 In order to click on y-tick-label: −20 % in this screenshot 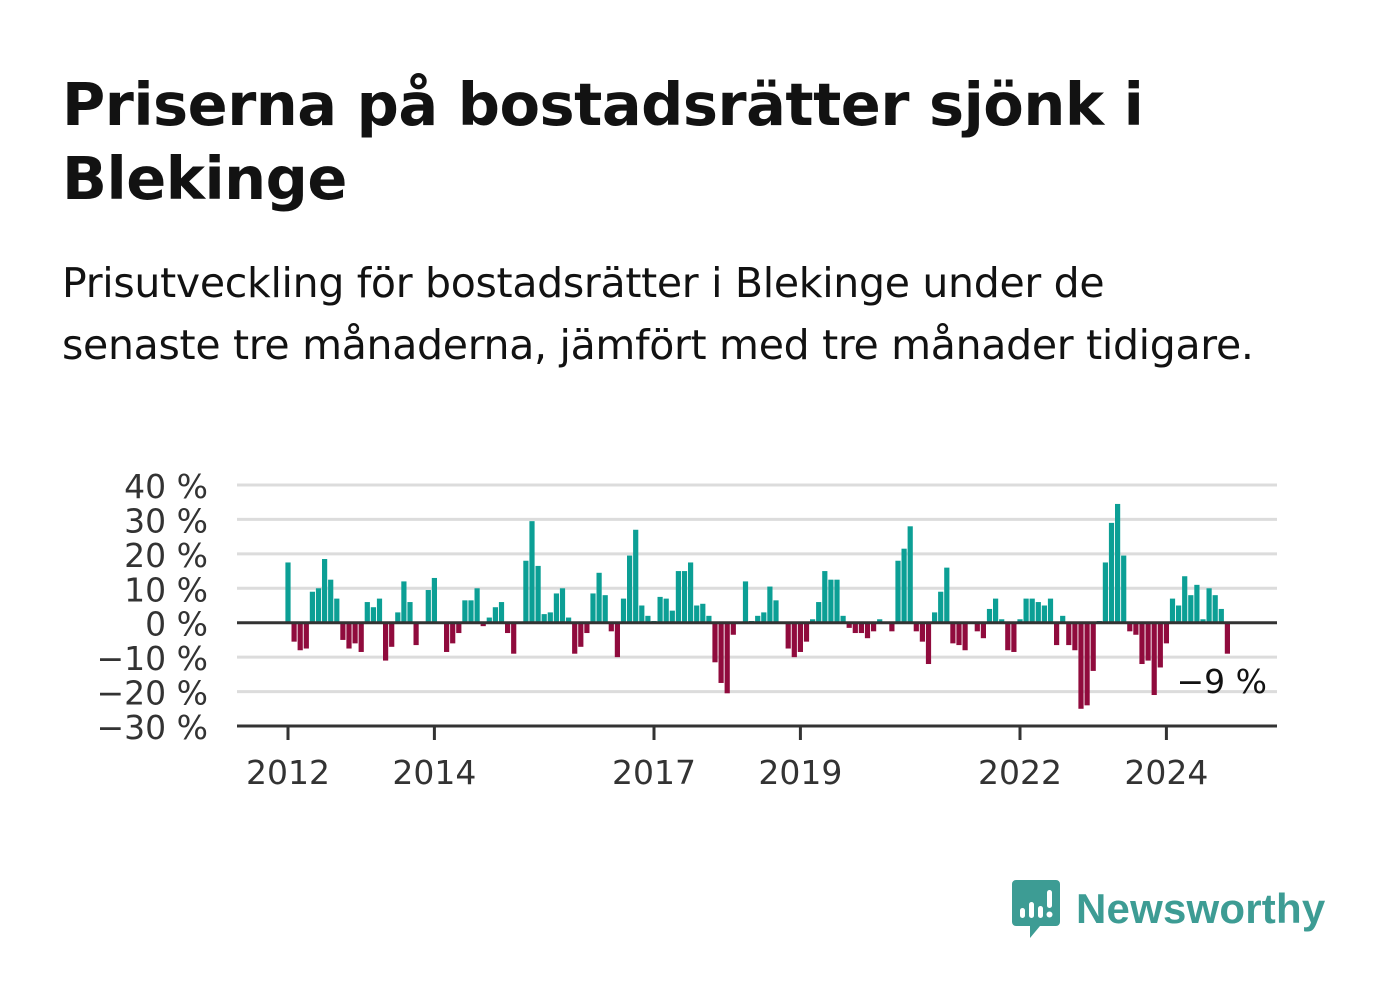, I will do `click(153, 693)`.